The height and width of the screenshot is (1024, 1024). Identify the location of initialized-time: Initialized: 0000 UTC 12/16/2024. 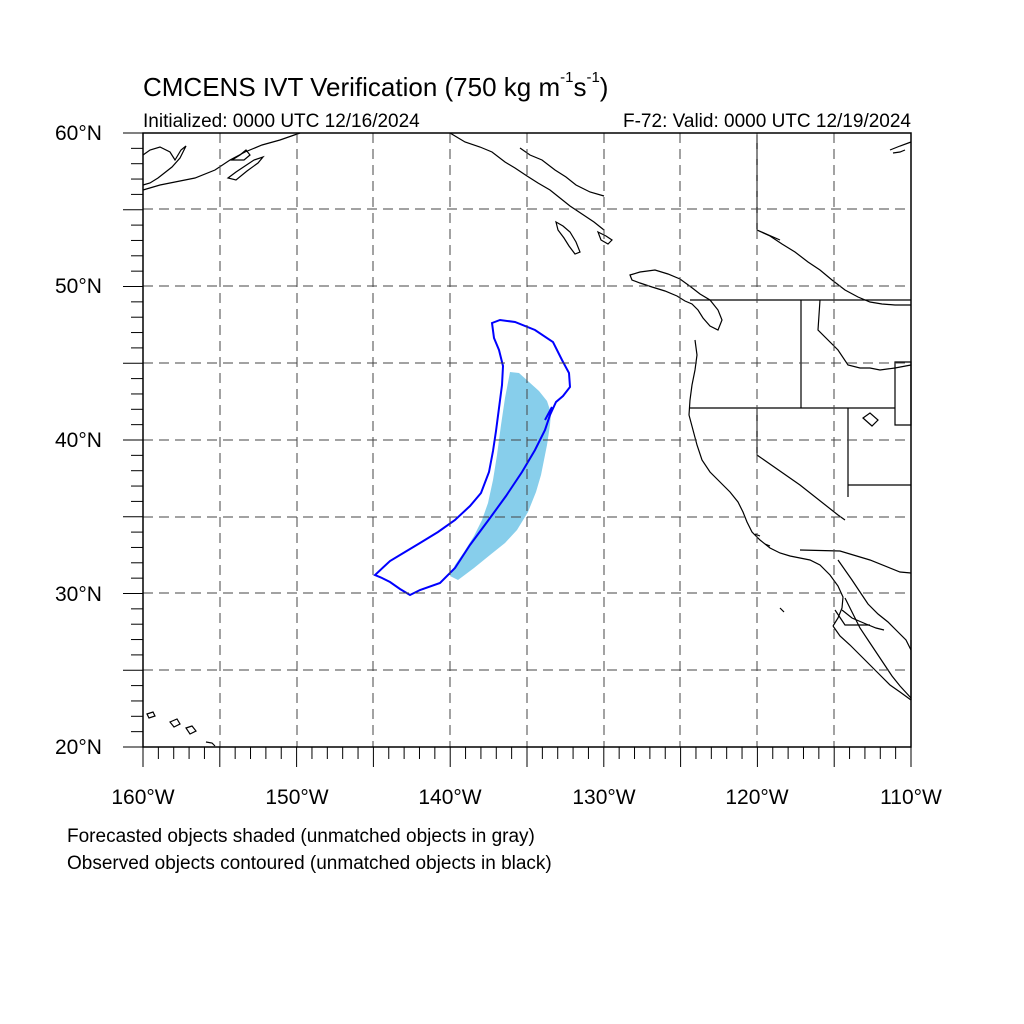
(281, 121).